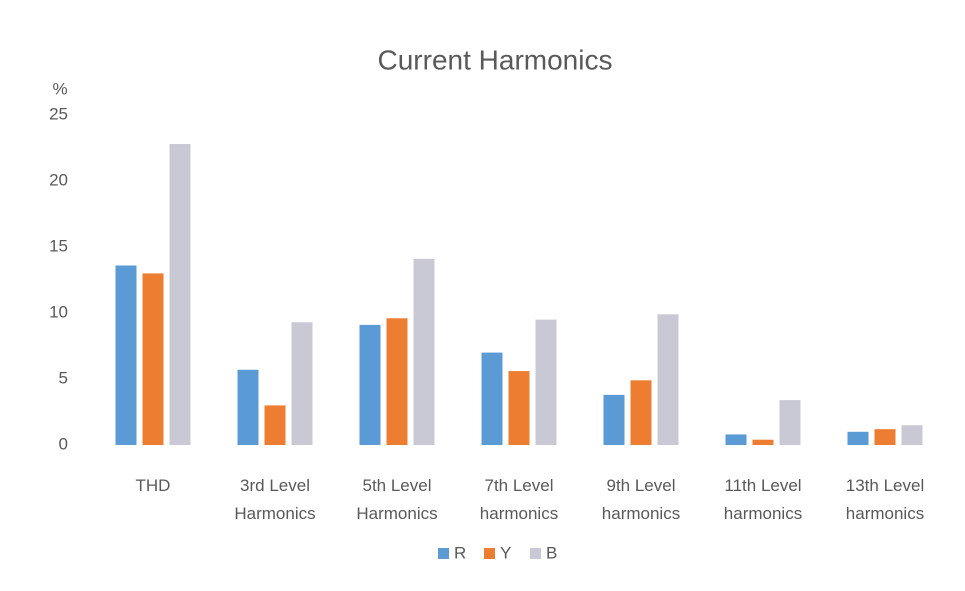  What do you see at coordinates (505, 552) in the screenshot?
I see `legend-label: Y` at bounding box center [505, 552].